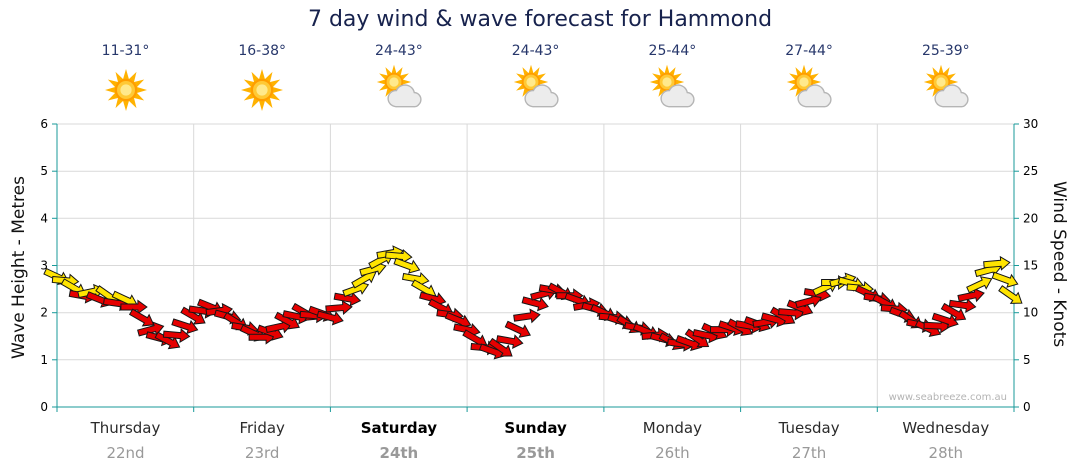  Describe the element at coordinates (44, 313) in the screenshot. I see `left-tick-label: 2` at that location.